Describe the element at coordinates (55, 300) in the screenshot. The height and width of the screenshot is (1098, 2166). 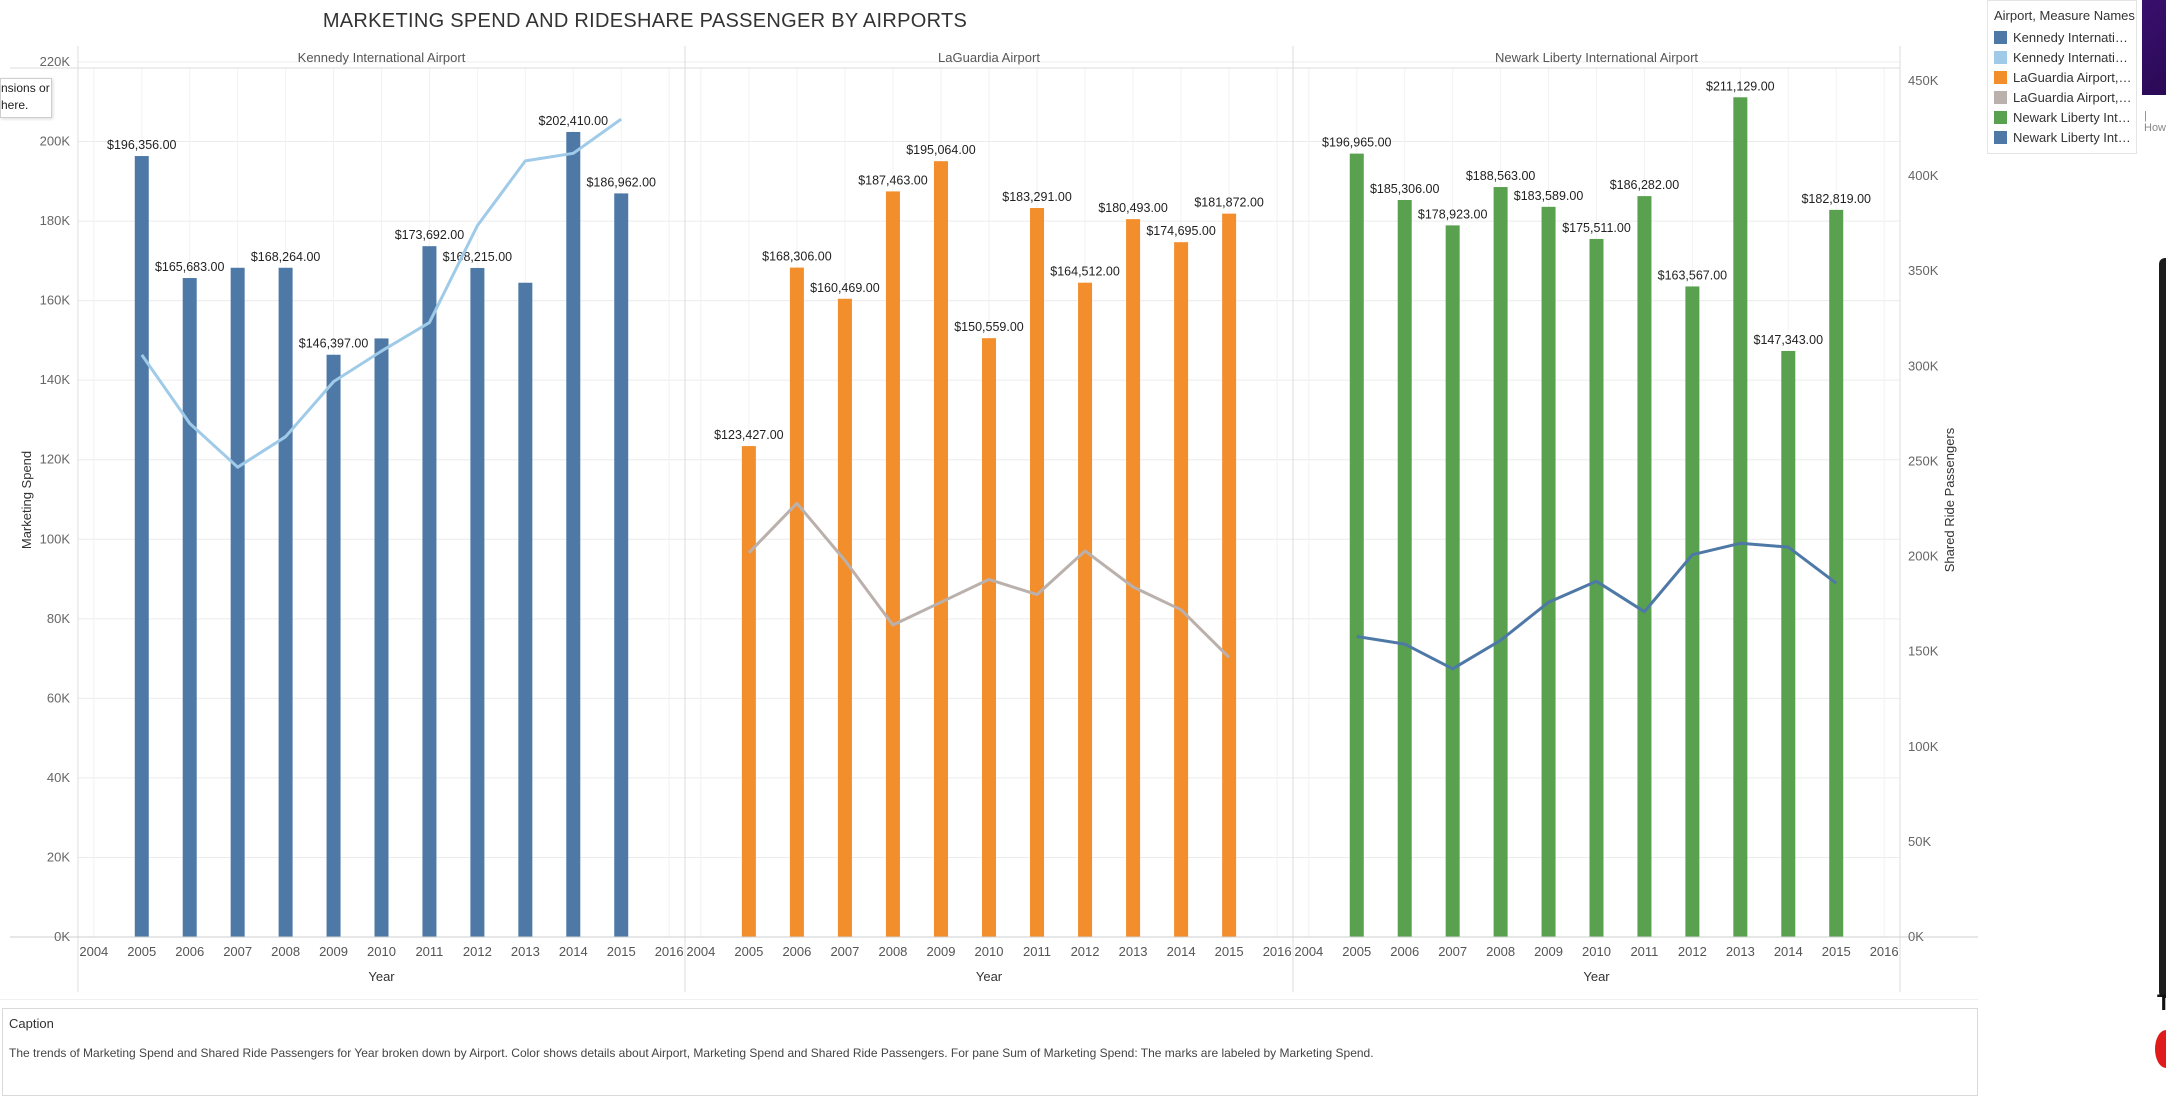
I see `y-tick-label: 160K` at that location.